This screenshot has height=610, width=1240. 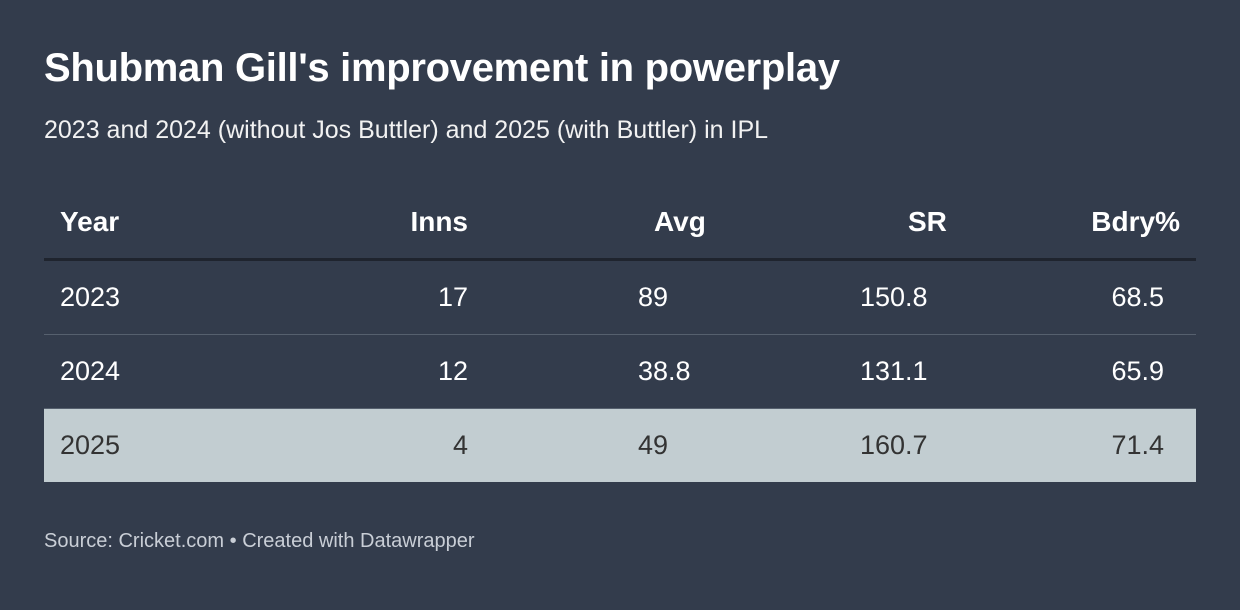 I want to click on chart-title: Shubman Gill's improvement in powerplay, so click(x=442, y=68).